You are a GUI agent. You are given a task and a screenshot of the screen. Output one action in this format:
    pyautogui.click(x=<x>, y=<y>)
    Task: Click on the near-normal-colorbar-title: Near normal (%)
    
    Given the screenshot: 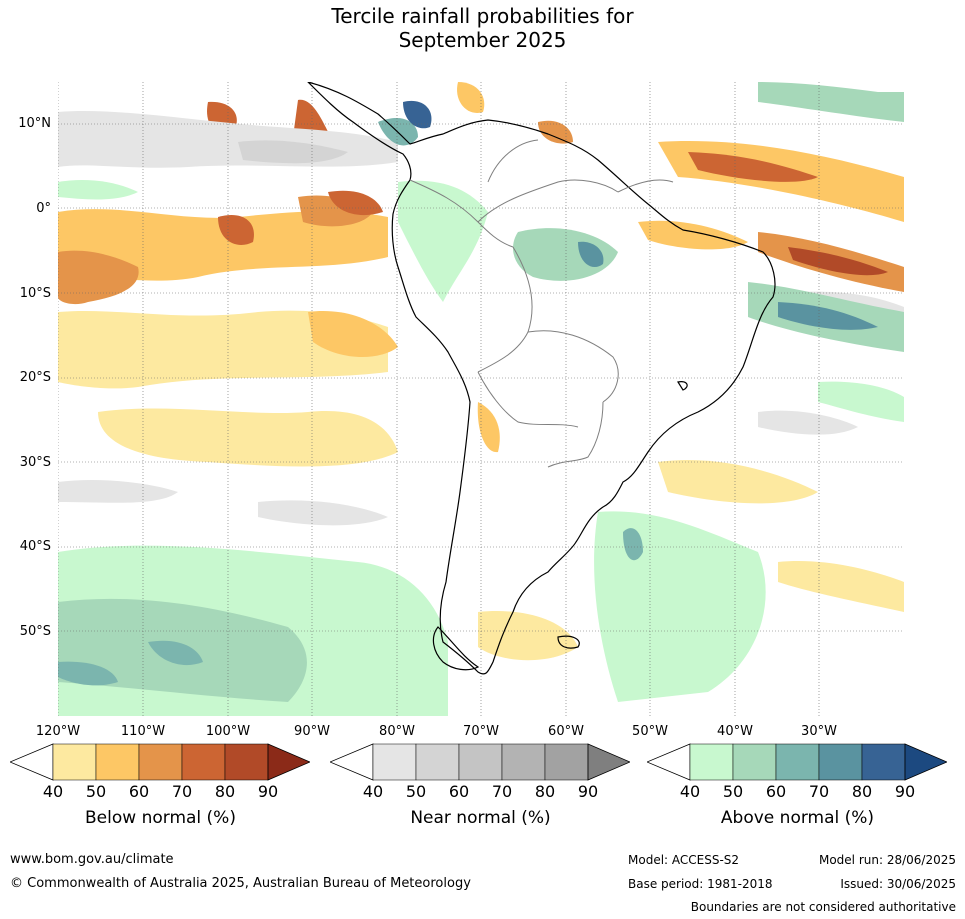 What is the action you would take?
    pyautogui.click(x=480, y=818)
    